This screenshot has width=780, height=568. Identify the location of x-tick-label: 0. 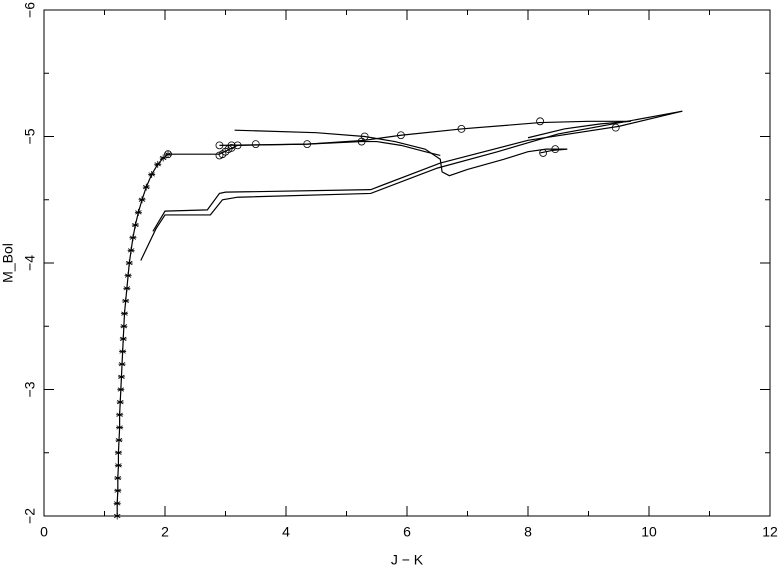
(44, 532).